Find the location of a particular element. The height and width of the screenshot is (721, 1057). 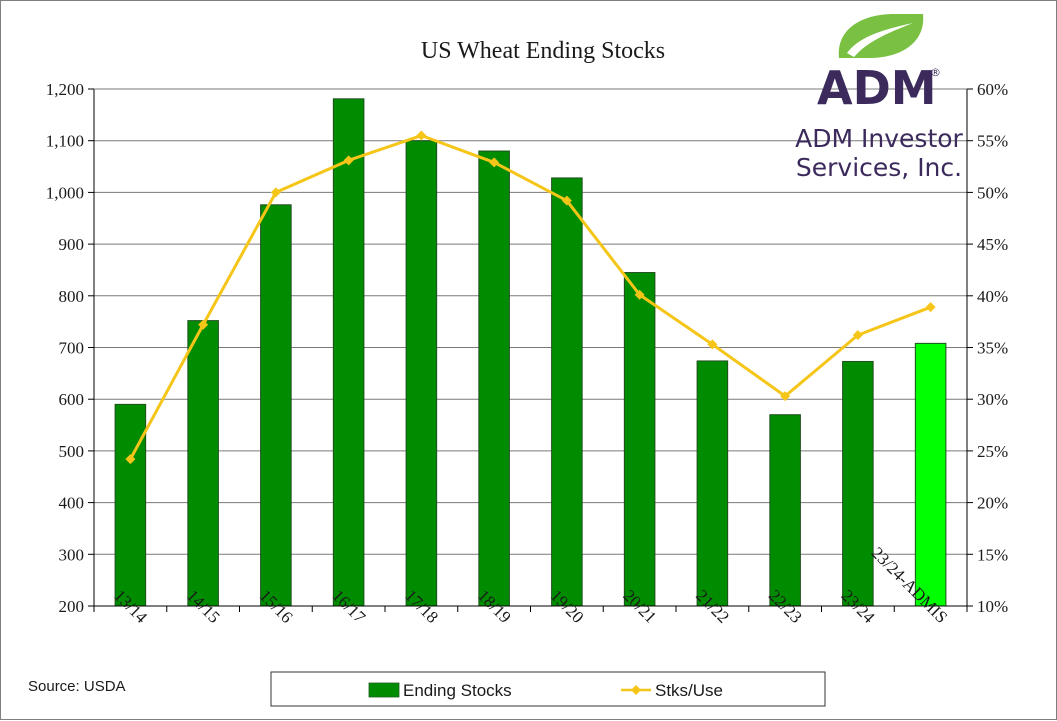

left-axis-tick-label: 1,100 is located at coordinates (65, 141).